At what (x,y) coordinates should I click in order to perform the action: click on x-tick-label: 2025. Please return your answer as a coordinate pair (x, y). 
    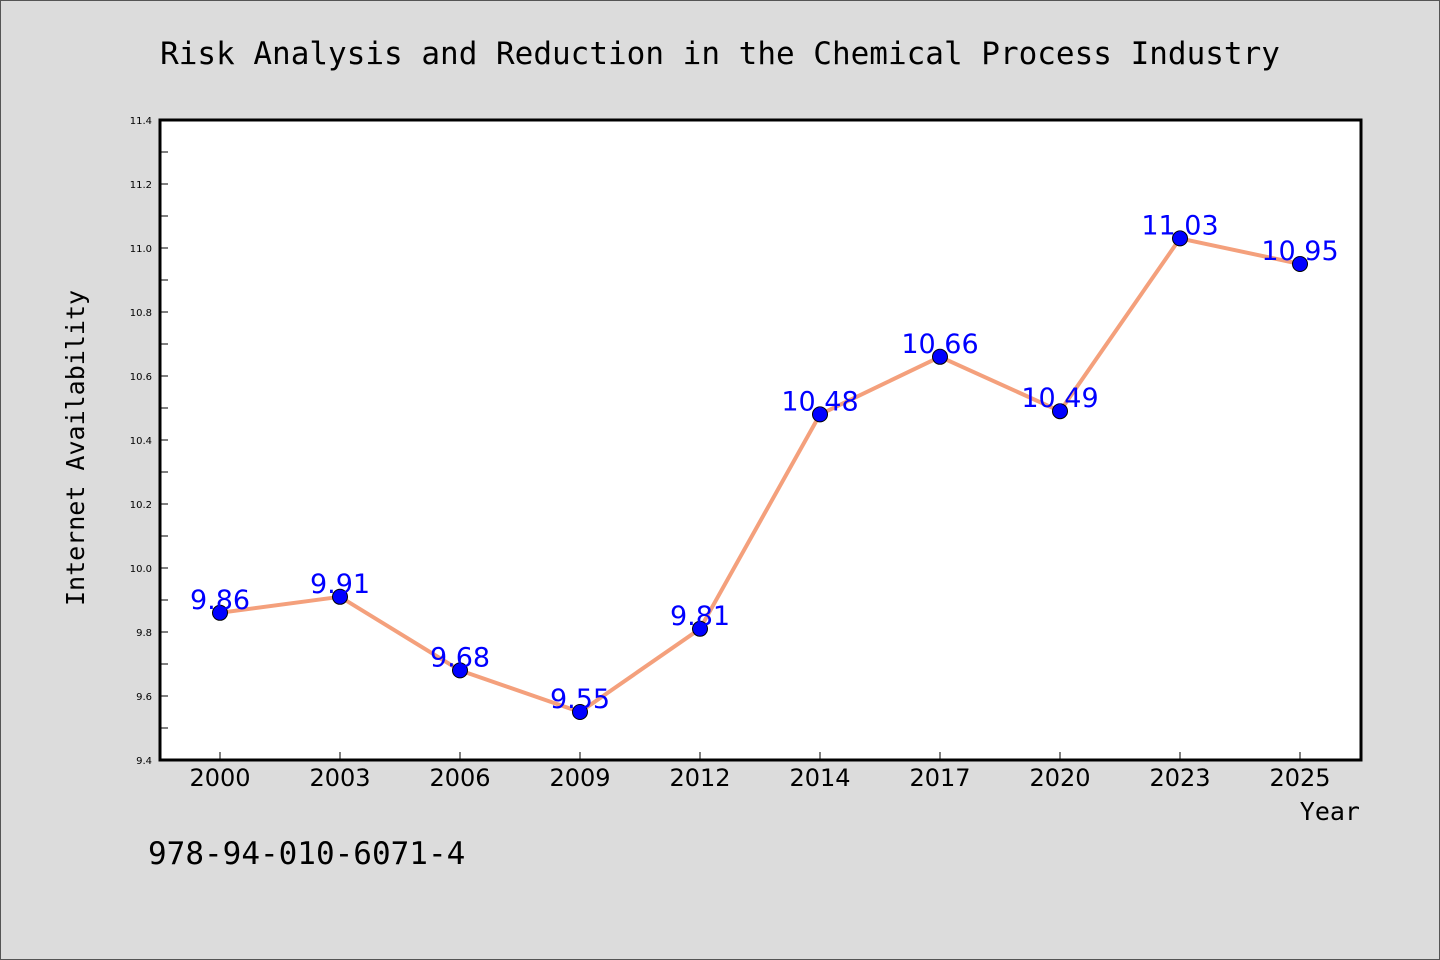
    Looking at the image, I should click on (1299, 778).